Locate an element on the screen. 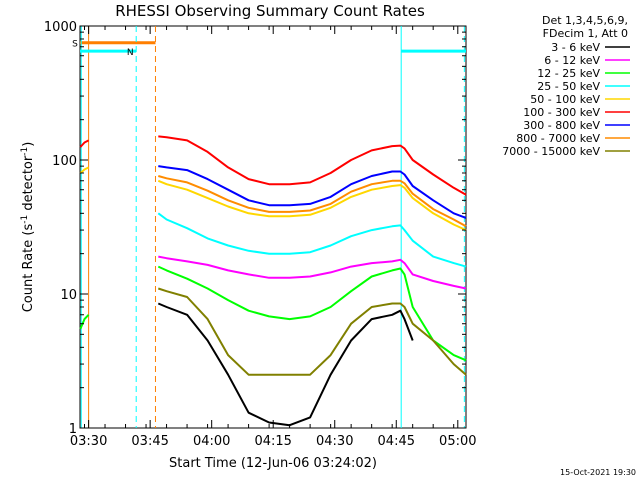 This screenshot has width=640, height=480. y-tick-label: 1 is located at coordinates (73, 429).